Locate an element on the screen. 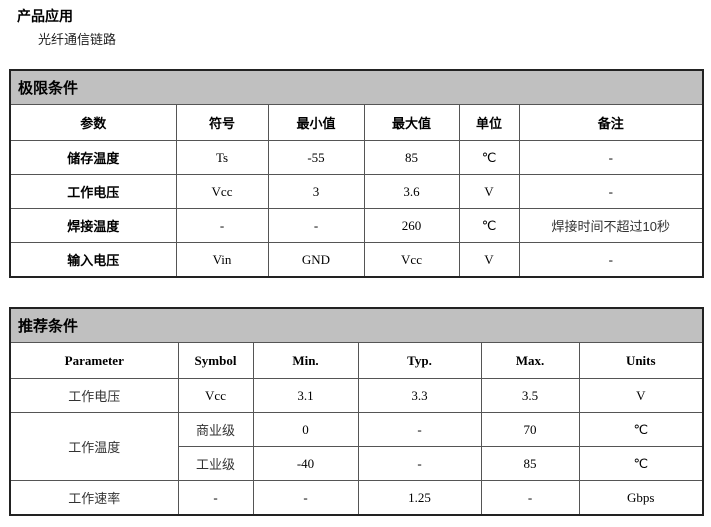 This screenshot has height=527, width=711. table-row: 工作电压 Vcc 3 3.6 V - is located at coordinates (356, 191).